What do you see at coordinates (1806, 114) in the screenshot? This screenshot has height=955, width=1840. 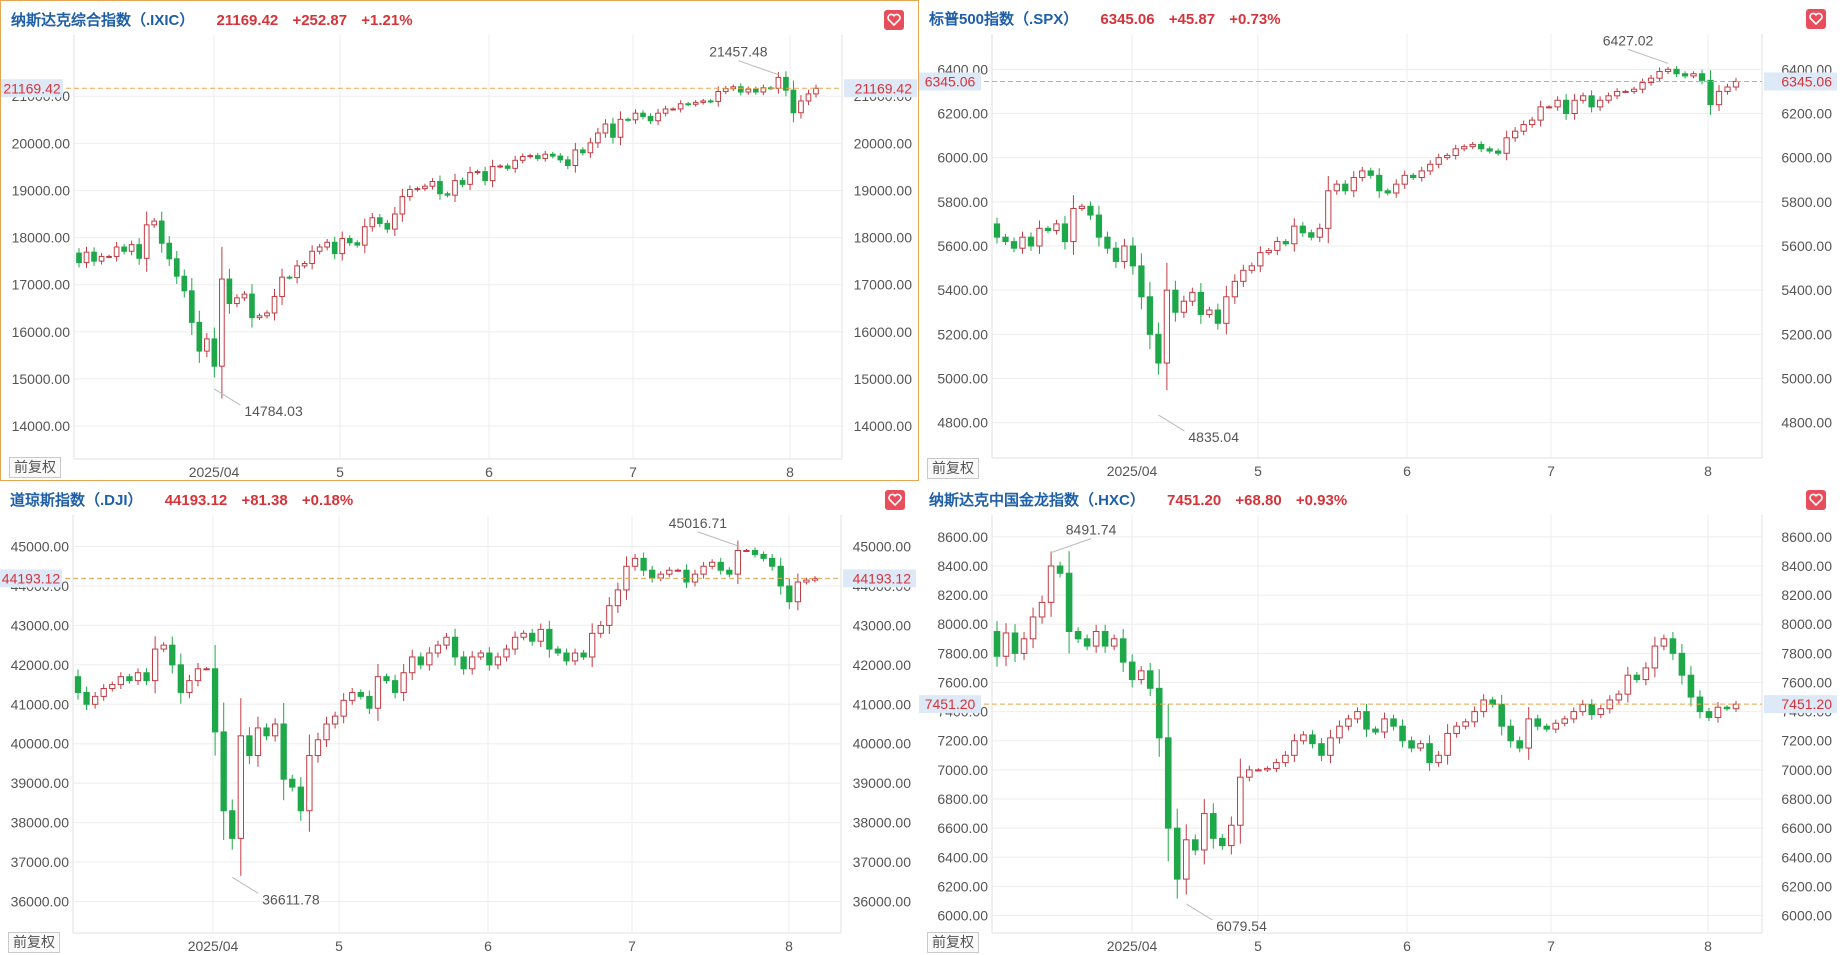 I see `y-tick-label-right: 6200.00` at bounding box center [1806, 114].